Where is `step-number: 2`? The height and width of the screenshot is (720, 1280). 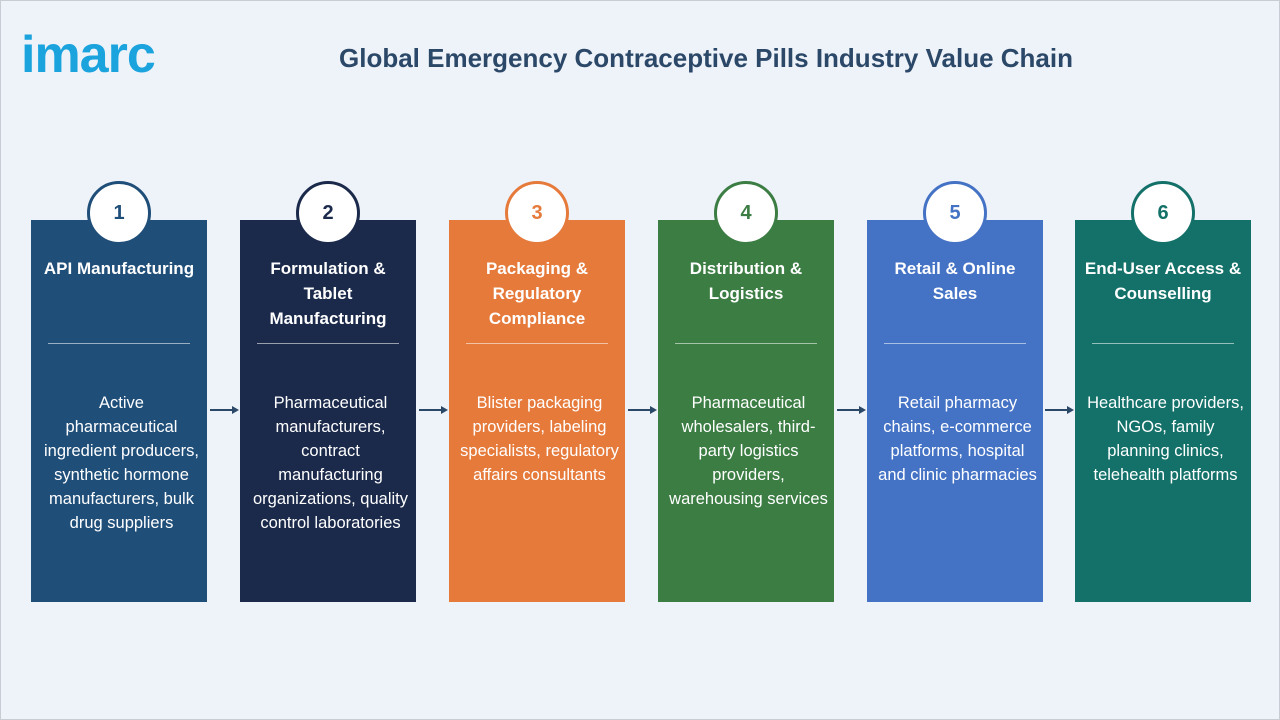
step-number: 2 is located at coordinates (328, 213).